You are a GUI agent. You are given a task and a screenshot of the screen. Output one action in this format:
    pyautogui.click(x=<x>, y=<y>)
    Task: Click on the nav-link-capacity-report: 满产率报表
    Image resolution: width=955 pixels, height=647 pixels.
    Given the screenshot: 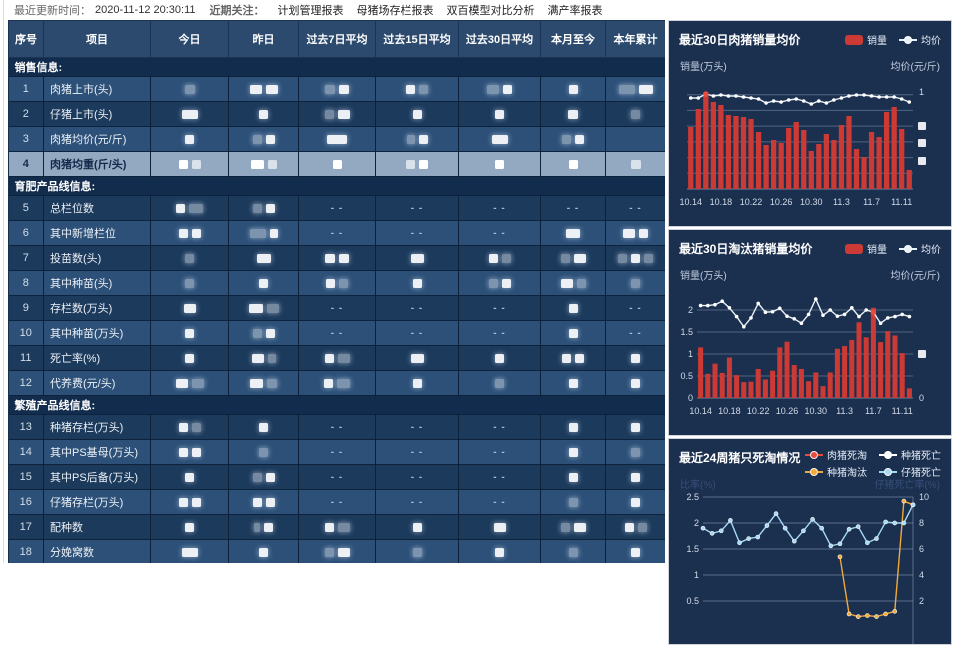 What is the action you would take?
    pyautogui.click(x=575, y=10)
    